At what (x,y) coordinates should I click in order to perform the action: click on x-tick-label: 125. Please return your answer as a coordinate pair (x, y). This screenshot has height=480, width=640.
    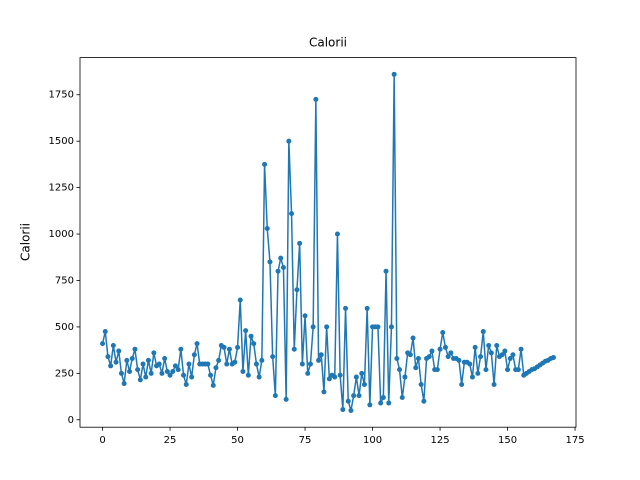
    Looking at the image, I should click on (440, 440).